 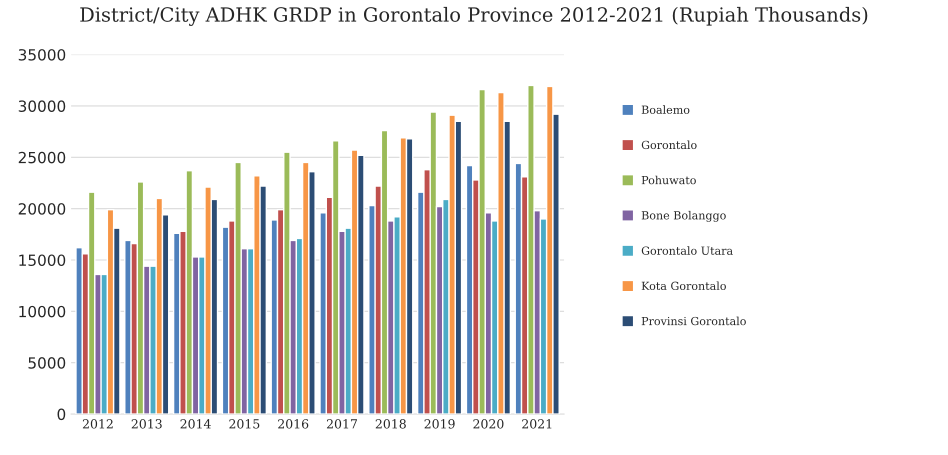 I want to click on legend-label: Gorontalo Utara, so click(x=687, y=250).